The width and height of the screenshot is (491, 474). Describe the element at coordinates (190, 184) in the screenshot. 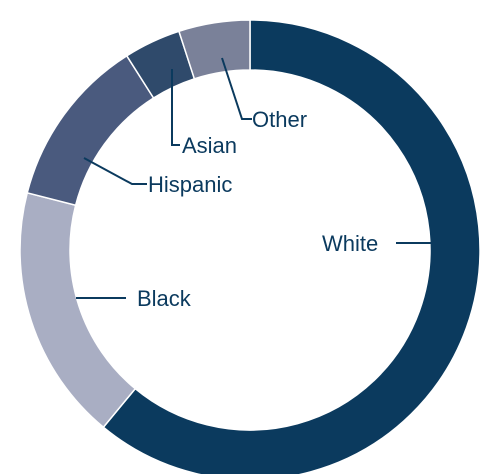

I see `slice-label-hispanic: Hispanic` at that location.